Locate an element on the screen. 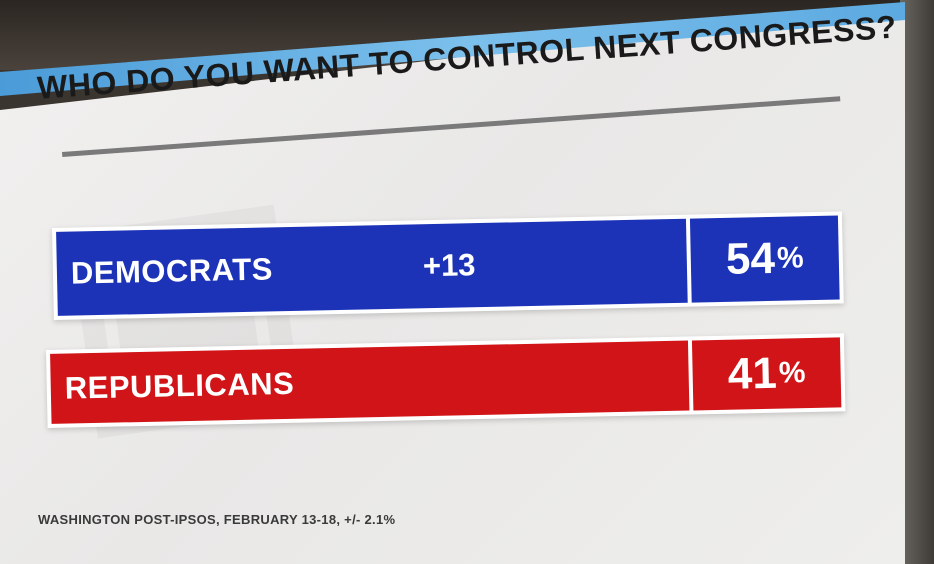 This screenshot has width=934, height=564. value-box-republicans: 41% is located at coordinates (766, 374).